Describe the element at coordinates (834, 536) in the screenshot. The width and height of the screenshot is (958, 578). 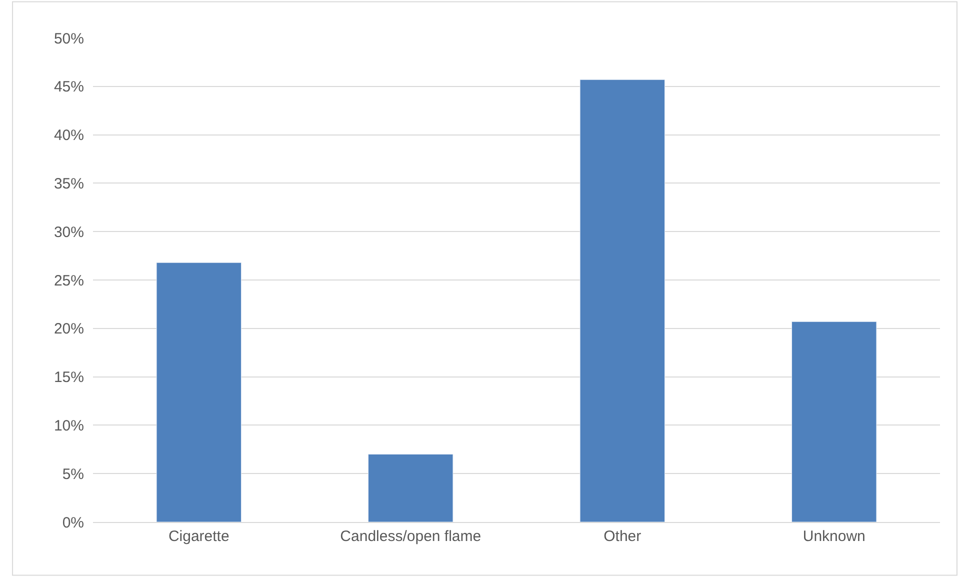
I see `x-tick-label: Unknown` at that location.